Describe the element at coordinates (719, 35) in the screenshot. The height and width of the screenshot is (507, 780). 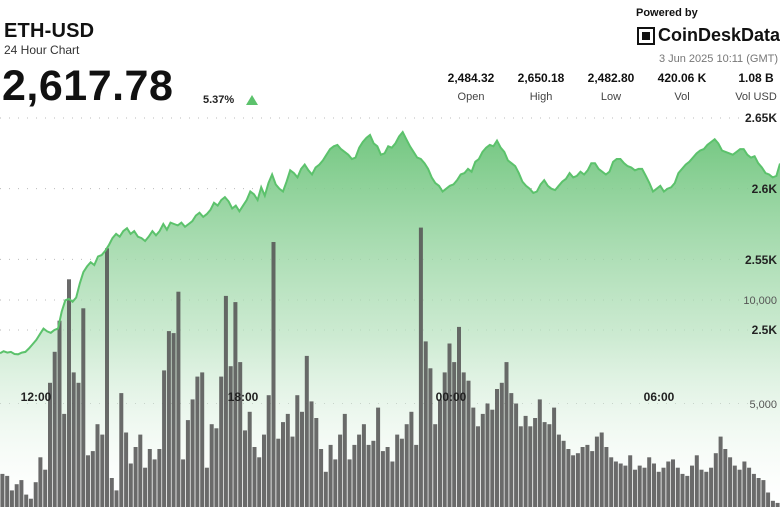
I see `brand-name: CoinDeskData` at that location.